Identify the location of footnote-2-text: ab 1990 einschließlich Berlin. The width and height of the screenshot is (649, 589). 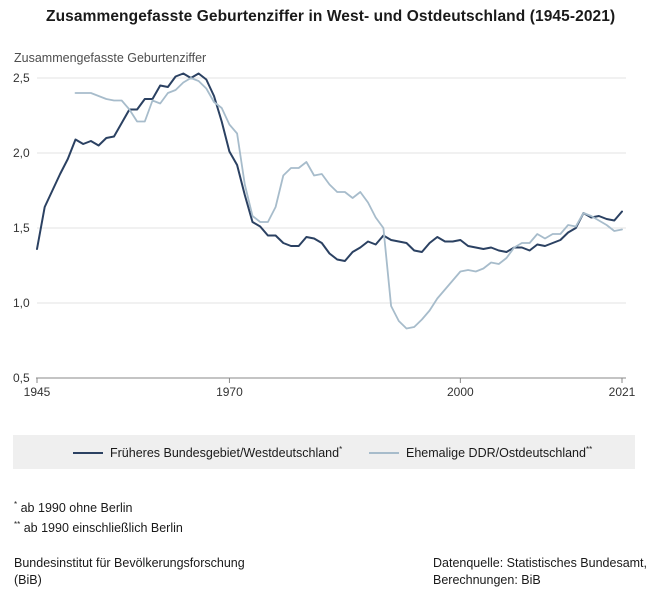
(103, 528).